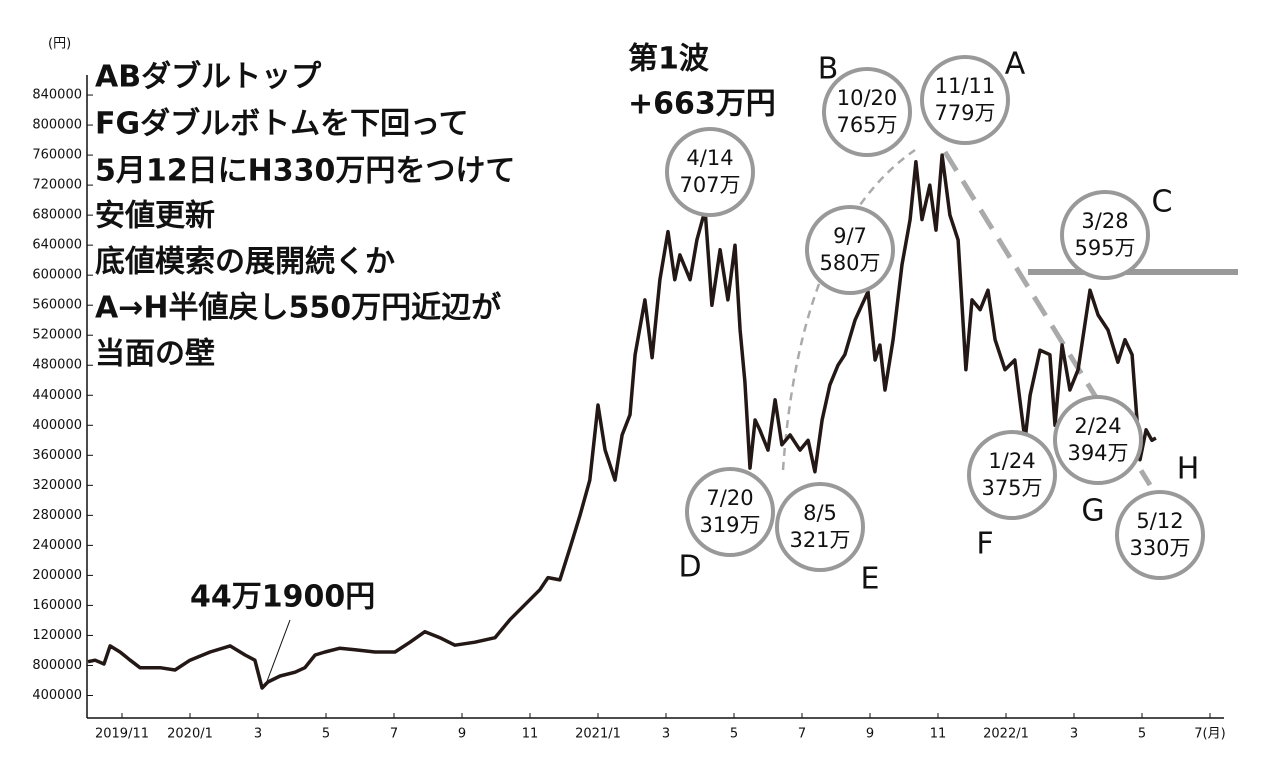 The width and height of the screenshot is (1263, 783). Describe the element at coordinates (1092, 511) in the screenshot. I see `point-letter: G` at that location.